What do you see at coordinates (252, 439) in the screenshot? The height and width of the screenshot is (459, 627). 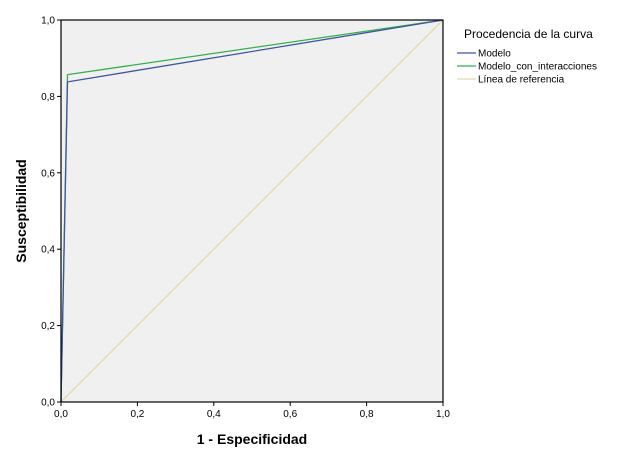 I see `x-axis-title: 1 - Especificidad` at bounding box center [252, 439].